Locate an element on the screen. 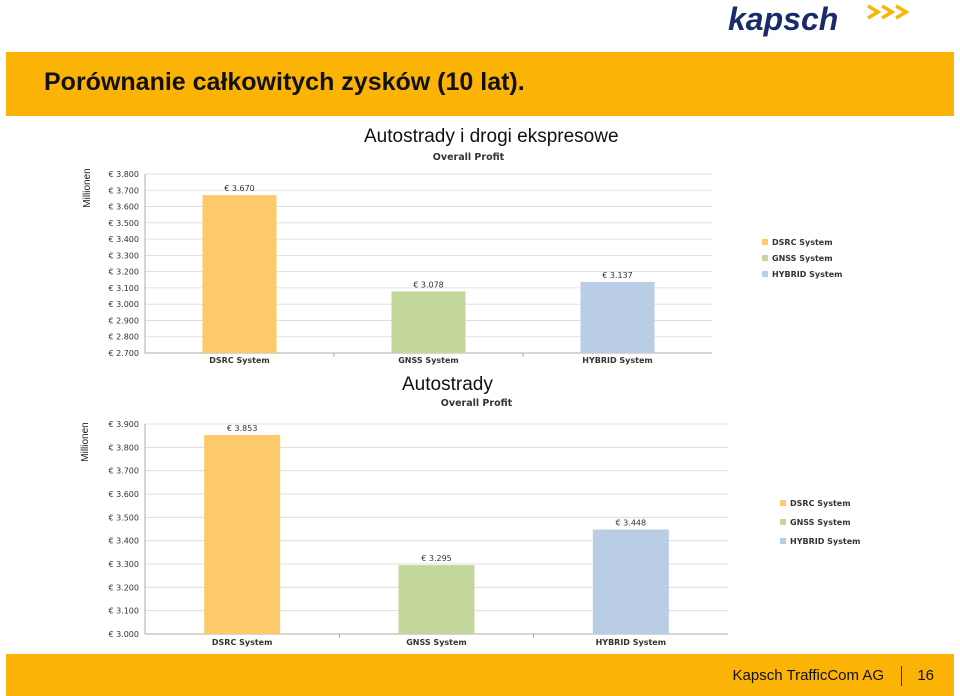 The image size is (960, 696). y-tick-label: € 3.900 is located at coordinates (123, 424).